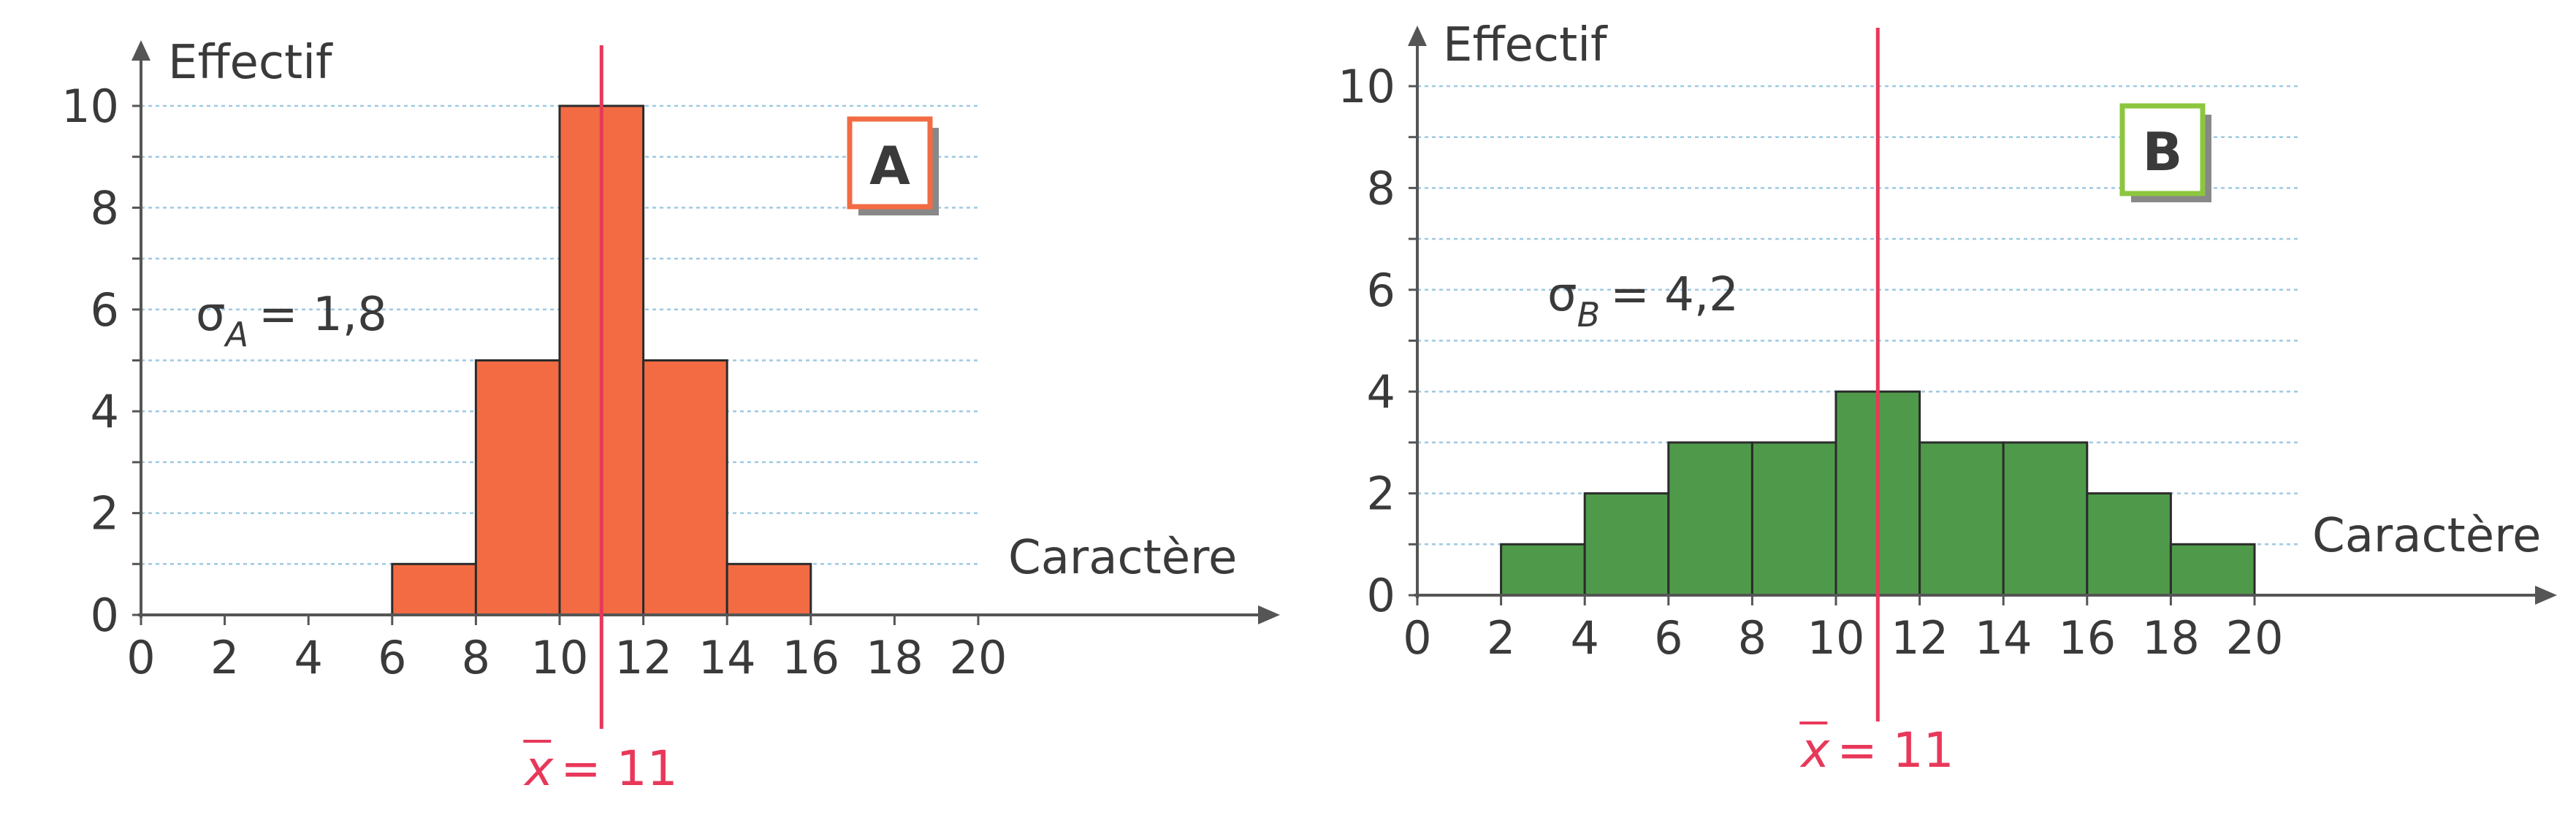 This screenshot has height=815, width=2576. I want to click on mean-marker-a: x = 11, so click(600, 421).